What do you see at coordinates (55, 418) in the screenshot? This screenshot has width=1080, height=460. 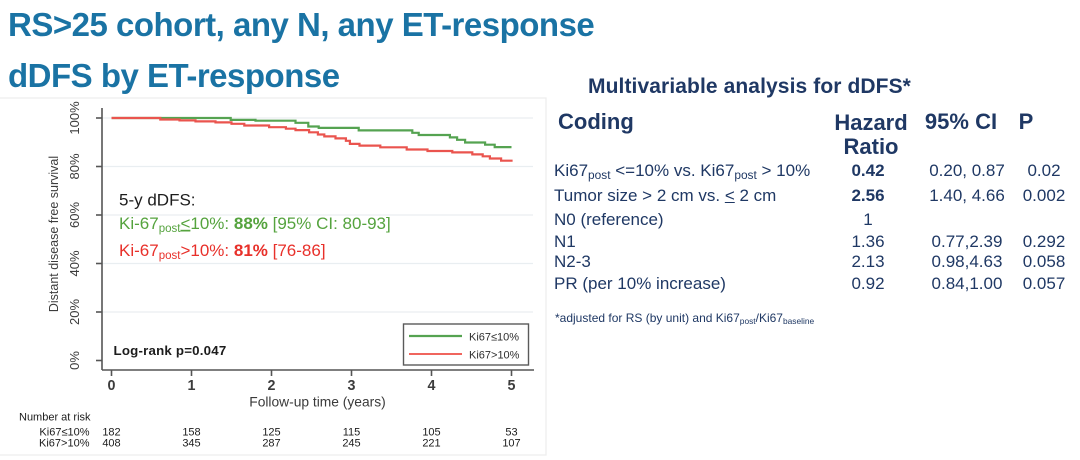 I see `svg-text: Number at risk` at bounding box center [55, 418].